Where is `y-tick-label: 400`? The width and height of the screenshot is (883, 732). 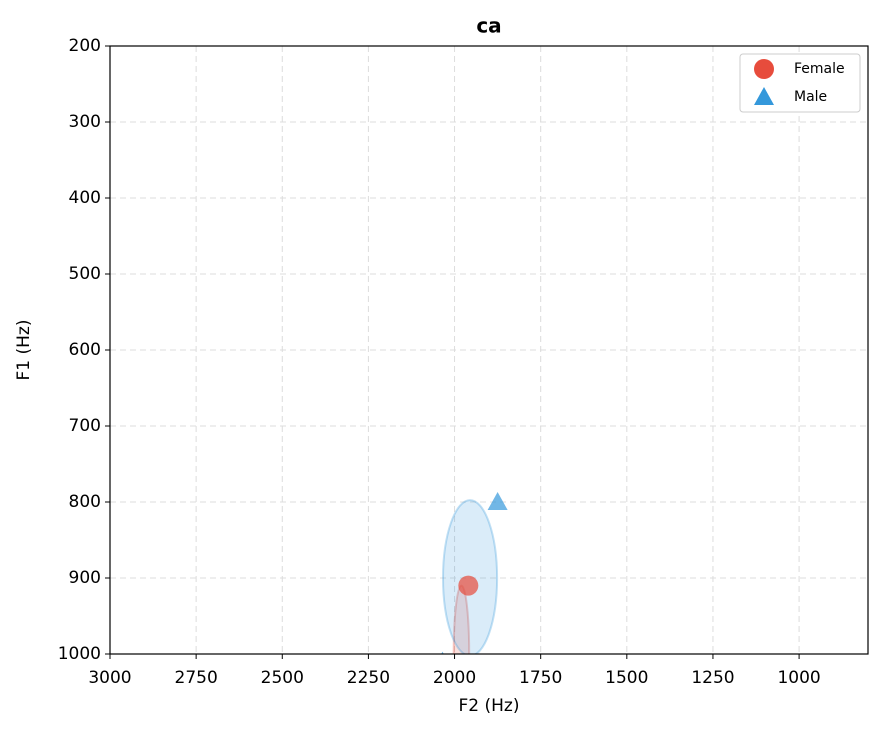 y-tick-label: 400 is located at coordinates (85, 198).